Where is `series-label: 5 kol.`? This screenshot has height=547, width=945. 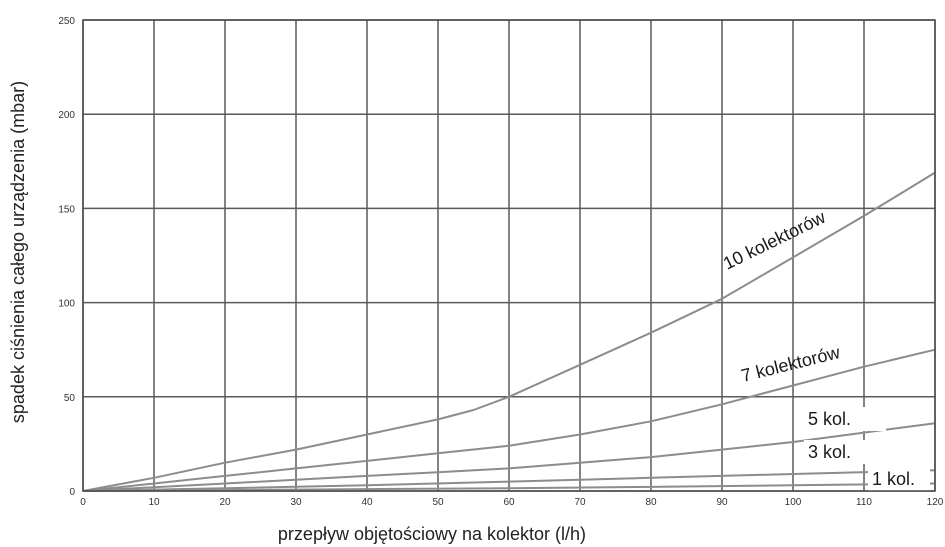 series-label: 5 kol. is located at coordinates (829, 419).